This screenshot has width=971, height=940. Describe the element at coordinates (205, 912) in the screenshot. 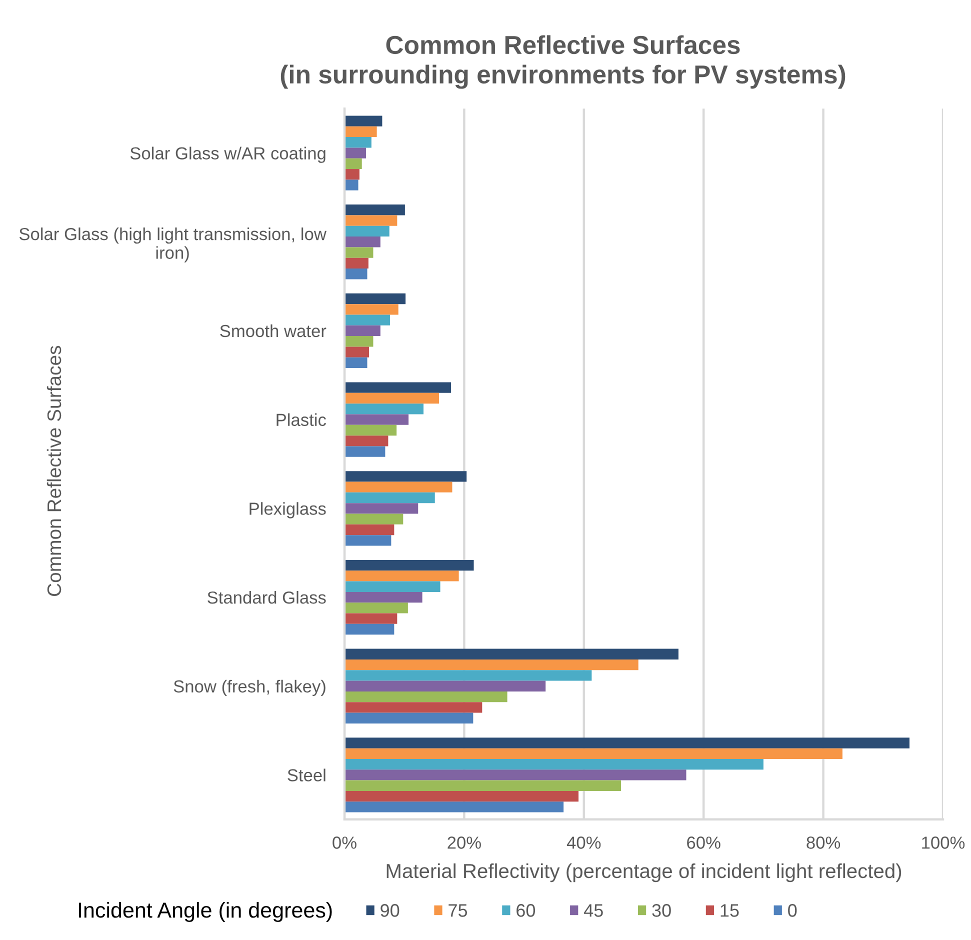

I see `legend-title: Incident Angle (in degrees)` at that location.